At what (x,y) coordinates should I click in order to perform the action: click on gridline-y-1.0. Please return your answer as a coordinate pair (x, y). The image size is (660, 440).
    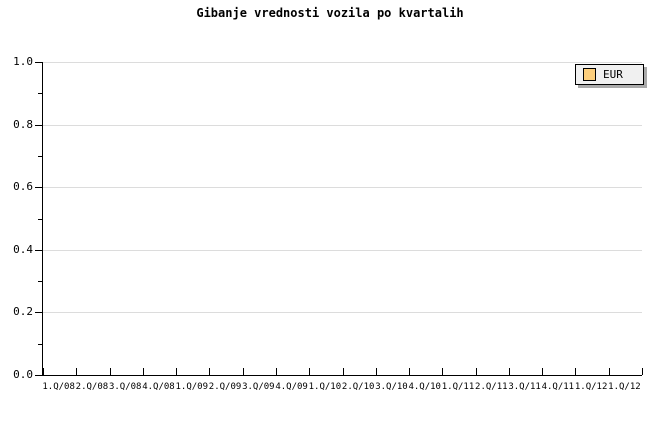
    Looking at the image, I should click on (342, 62).